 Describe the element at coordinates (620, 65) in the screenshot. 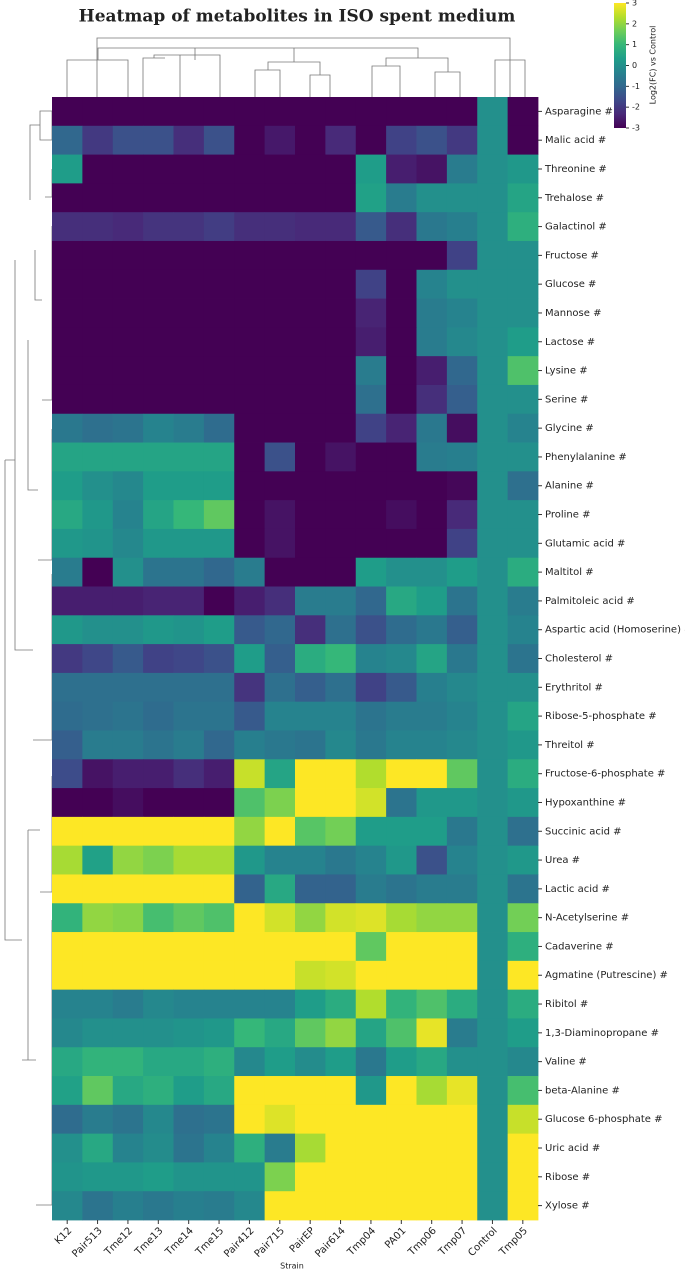

I see `colorbar` at that location.